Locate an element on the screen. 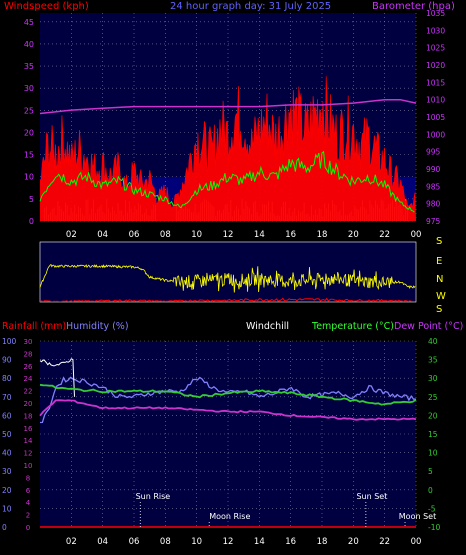  y-left-tick-1-3: 15 is located at coordinates (29, 155).